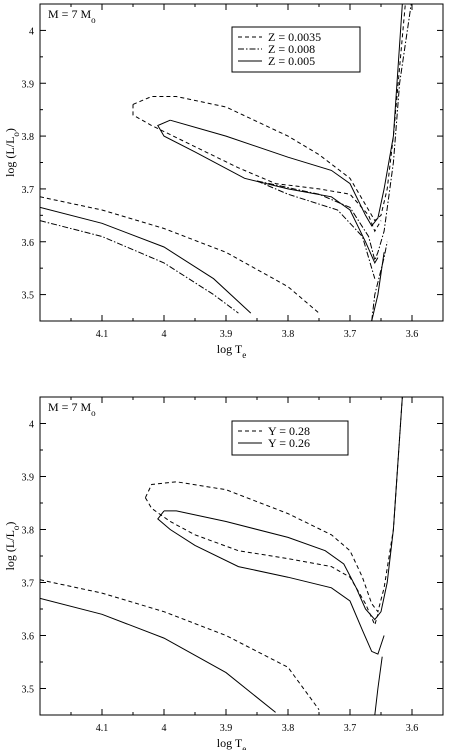  What do you see at coordinates (291, 61) in the screenshot?
I see `legend-entry: Z = 0.005` at bounding box center [291, 61].